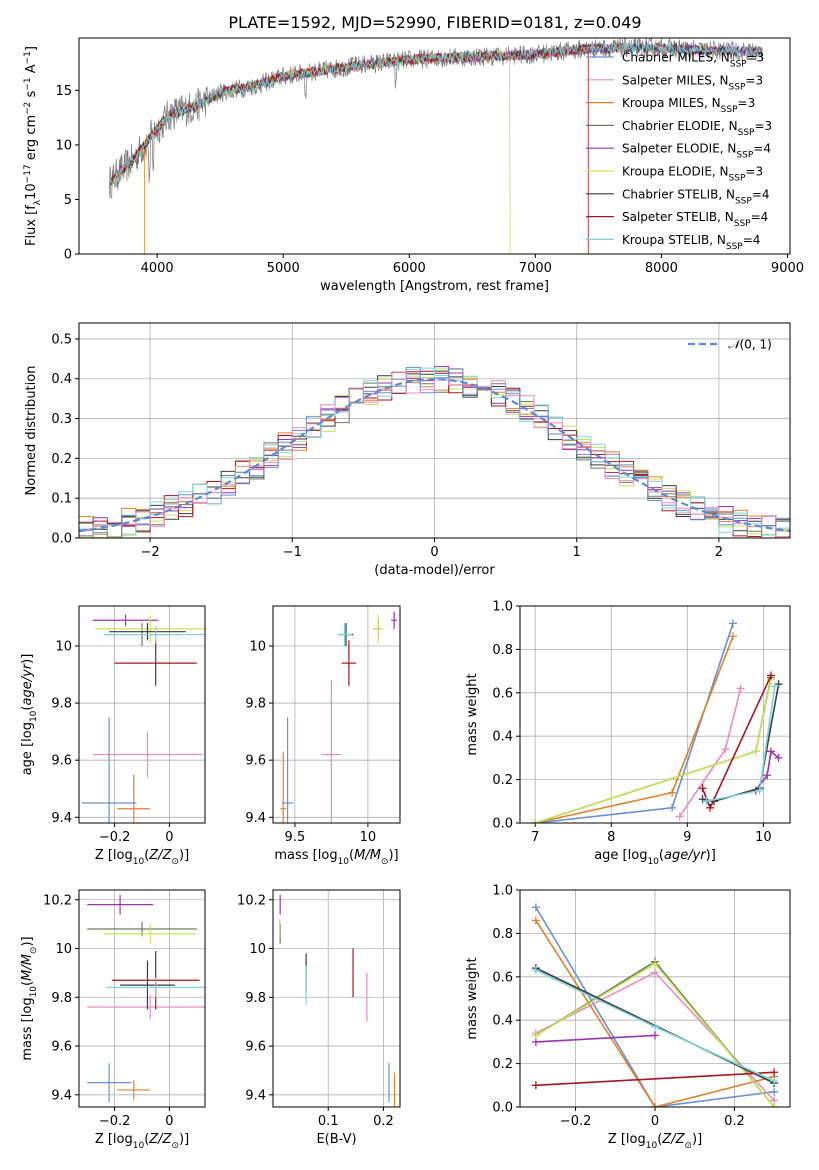 This screenshot has height=1170, width=819. Describe the element at coordinates (502, 891) in the screenshot. I see `y-tick-label: 1.0` at that location.